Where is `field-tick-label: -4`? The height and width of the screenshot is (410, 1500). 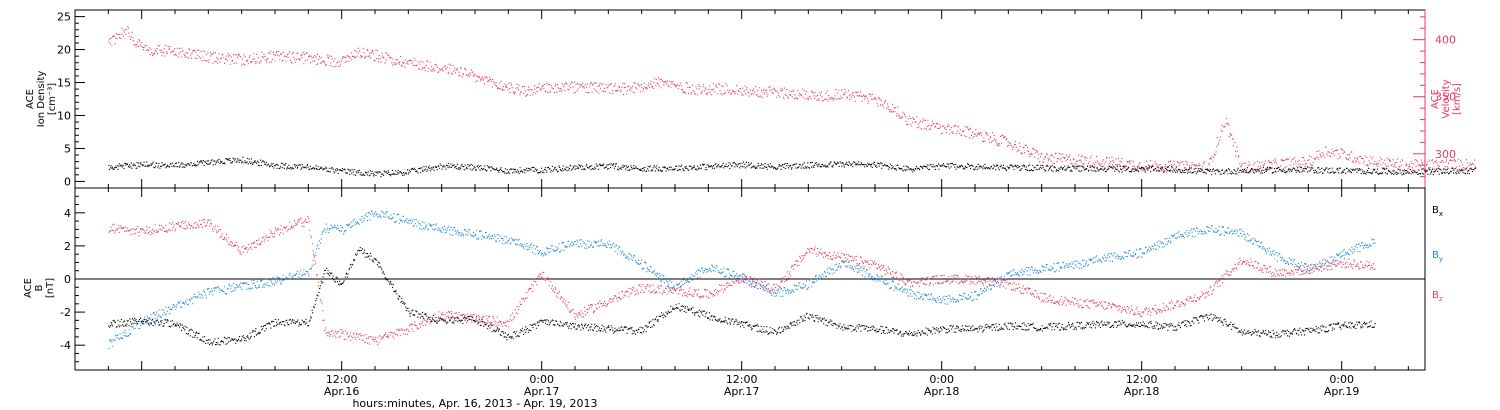
field-tick-label: -4 is located at coordinates (65, 345).